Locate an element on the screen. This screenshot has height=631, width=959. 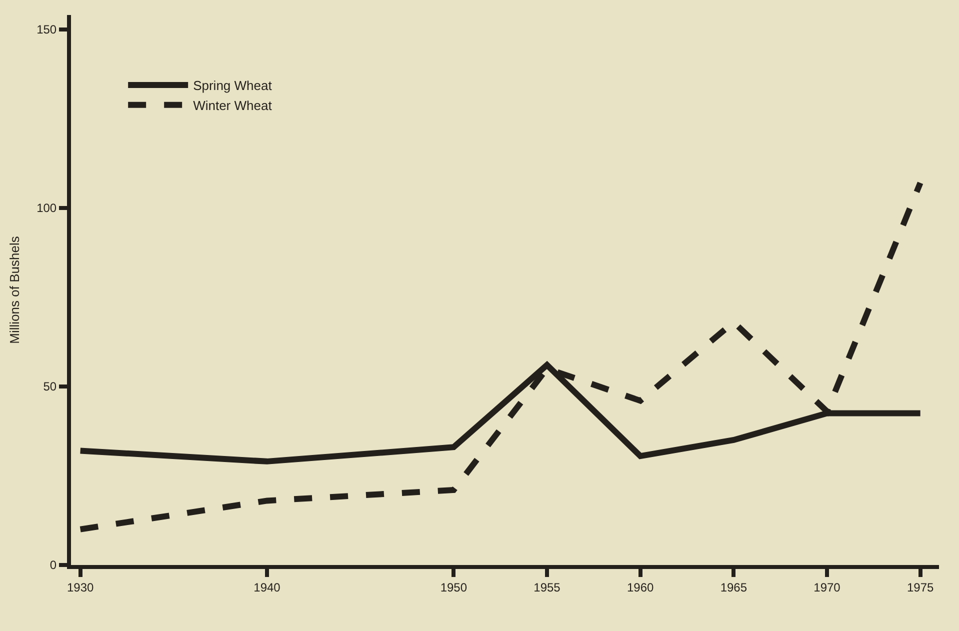
x-tick-label: 1970 is located at coordinates (827, 587).